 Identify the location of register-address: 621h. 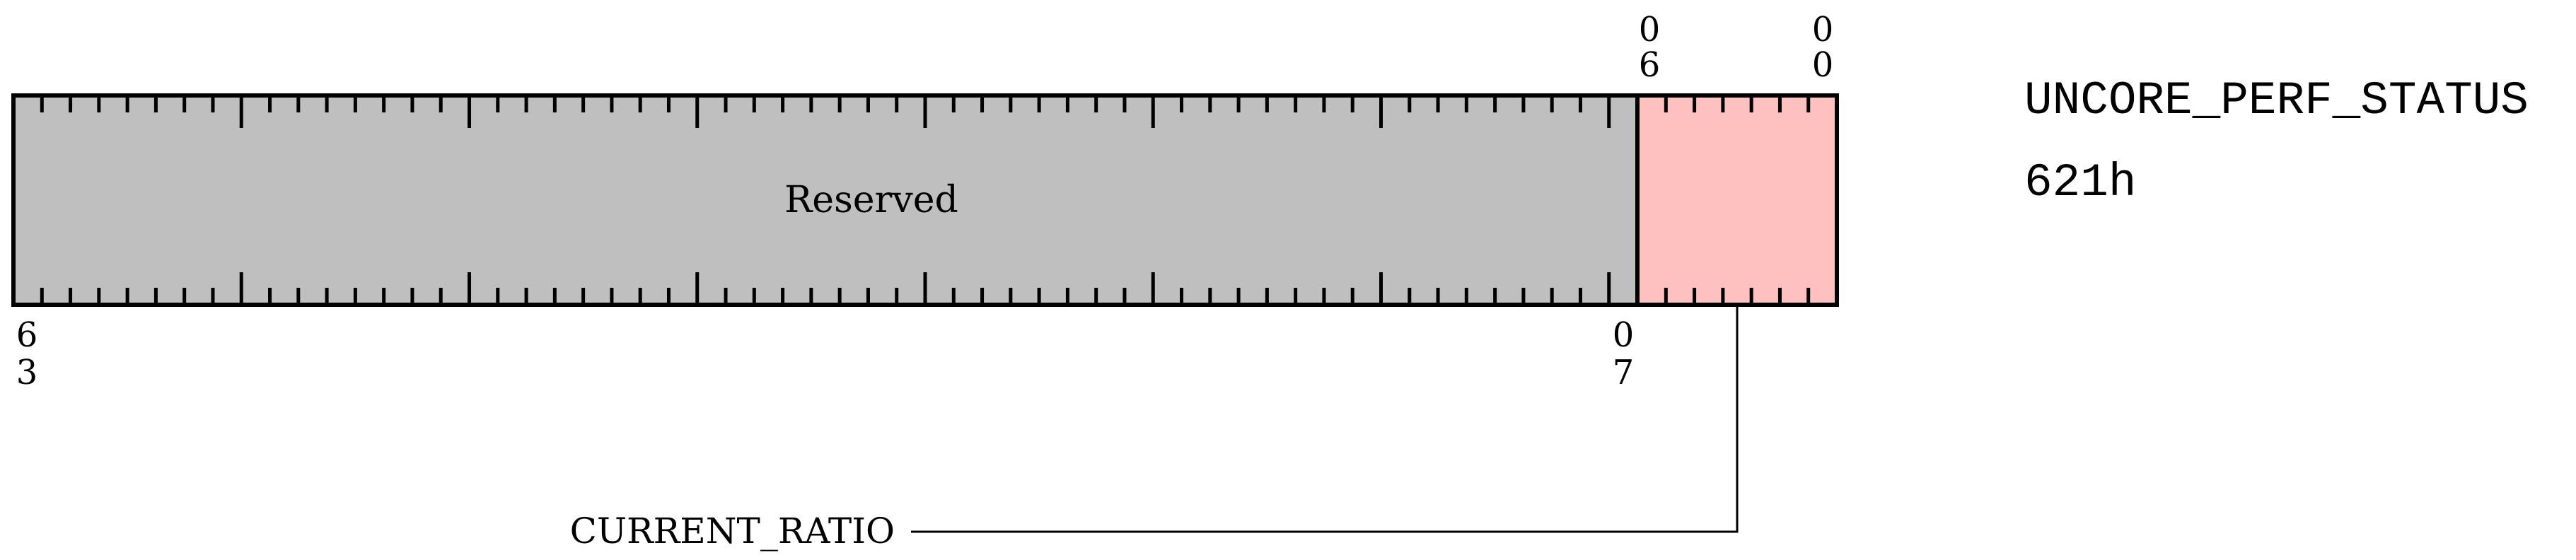
(2080, 183).